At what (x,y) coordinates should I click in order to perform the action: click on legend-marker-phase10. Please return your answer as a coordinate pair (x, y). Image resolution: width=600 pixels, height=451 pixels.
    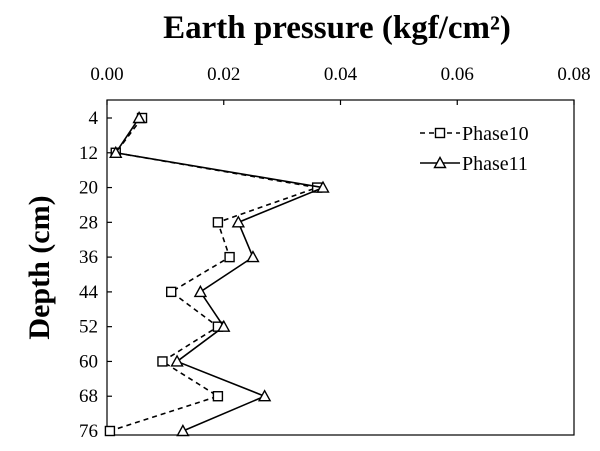
    Looking at the image, I should click on (440, 133).